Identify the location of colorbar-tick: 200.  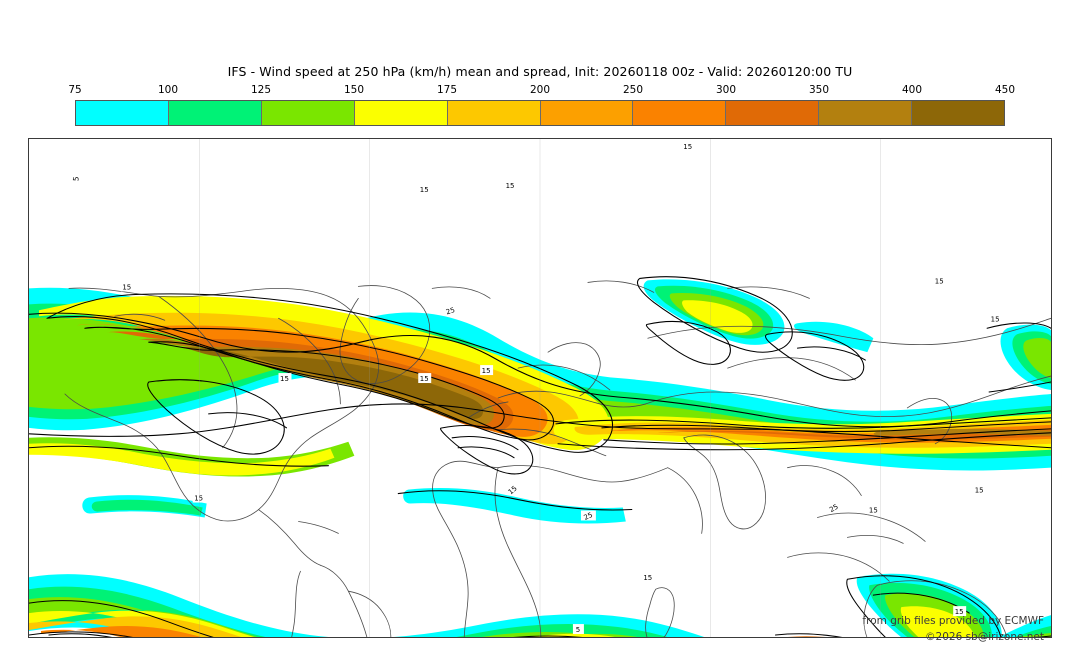
(540, 90).